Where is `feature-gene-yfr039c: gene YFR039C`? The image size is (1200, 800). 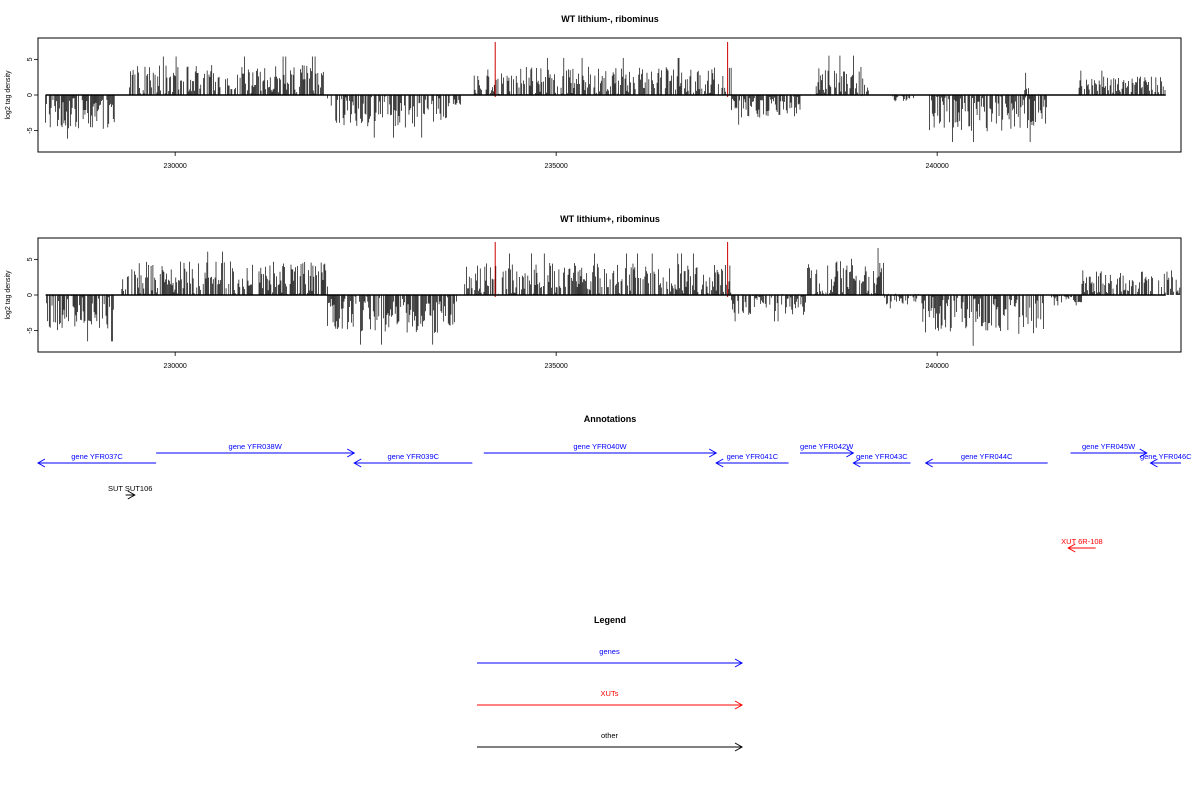 feature-gene-yfr039c: gene YFR039C is located at coordinates (413, 460).